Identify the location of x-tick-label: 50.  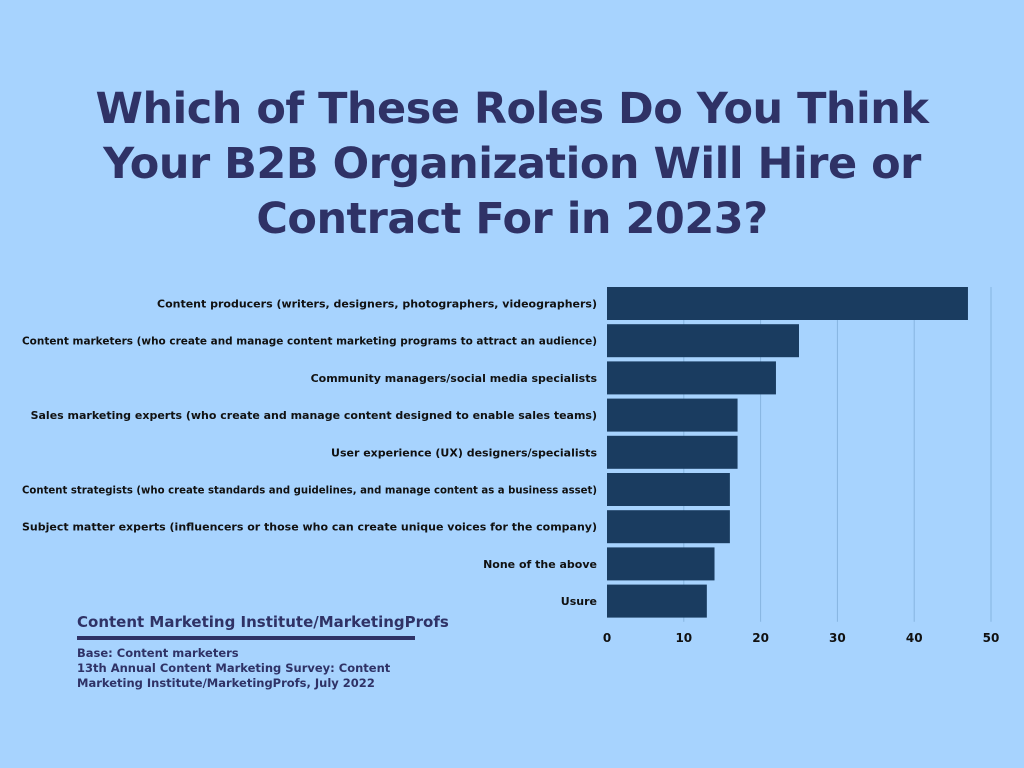
(991, 638).